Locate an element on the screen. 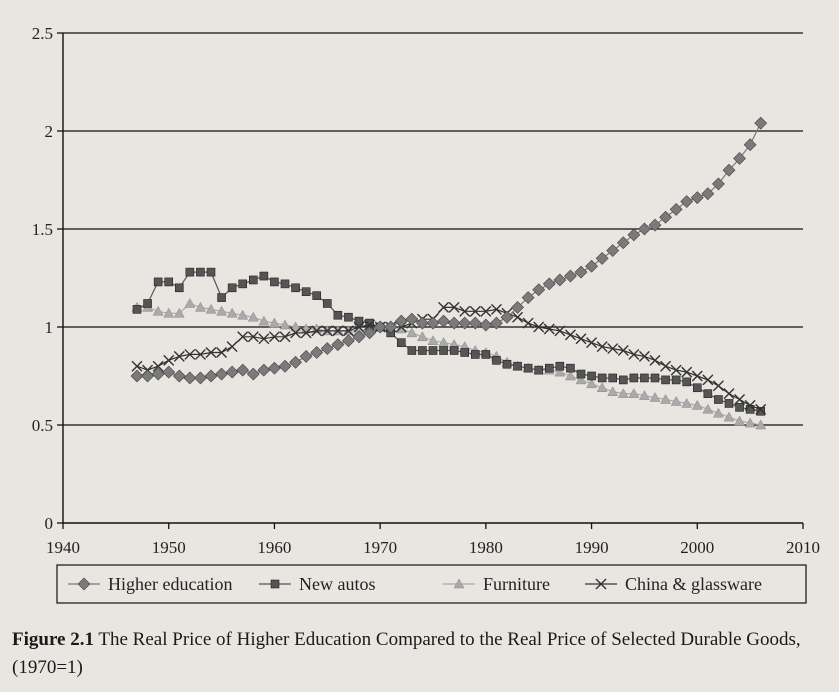 Image resolution: width=839 pixels, height=692 pixels. x-tick-label: 1980 is located at coordinates (486, 547).